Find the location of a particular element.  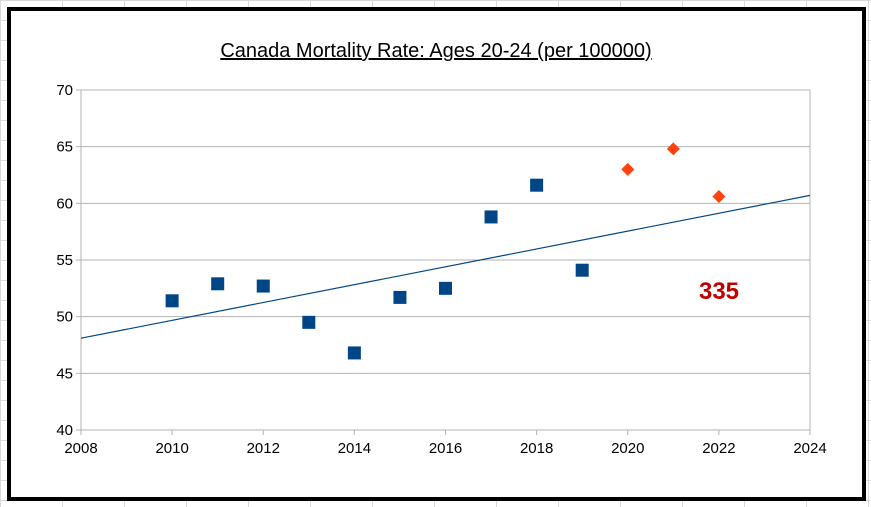

x-tick-label: 2008 is located at coordinates (80, 448).